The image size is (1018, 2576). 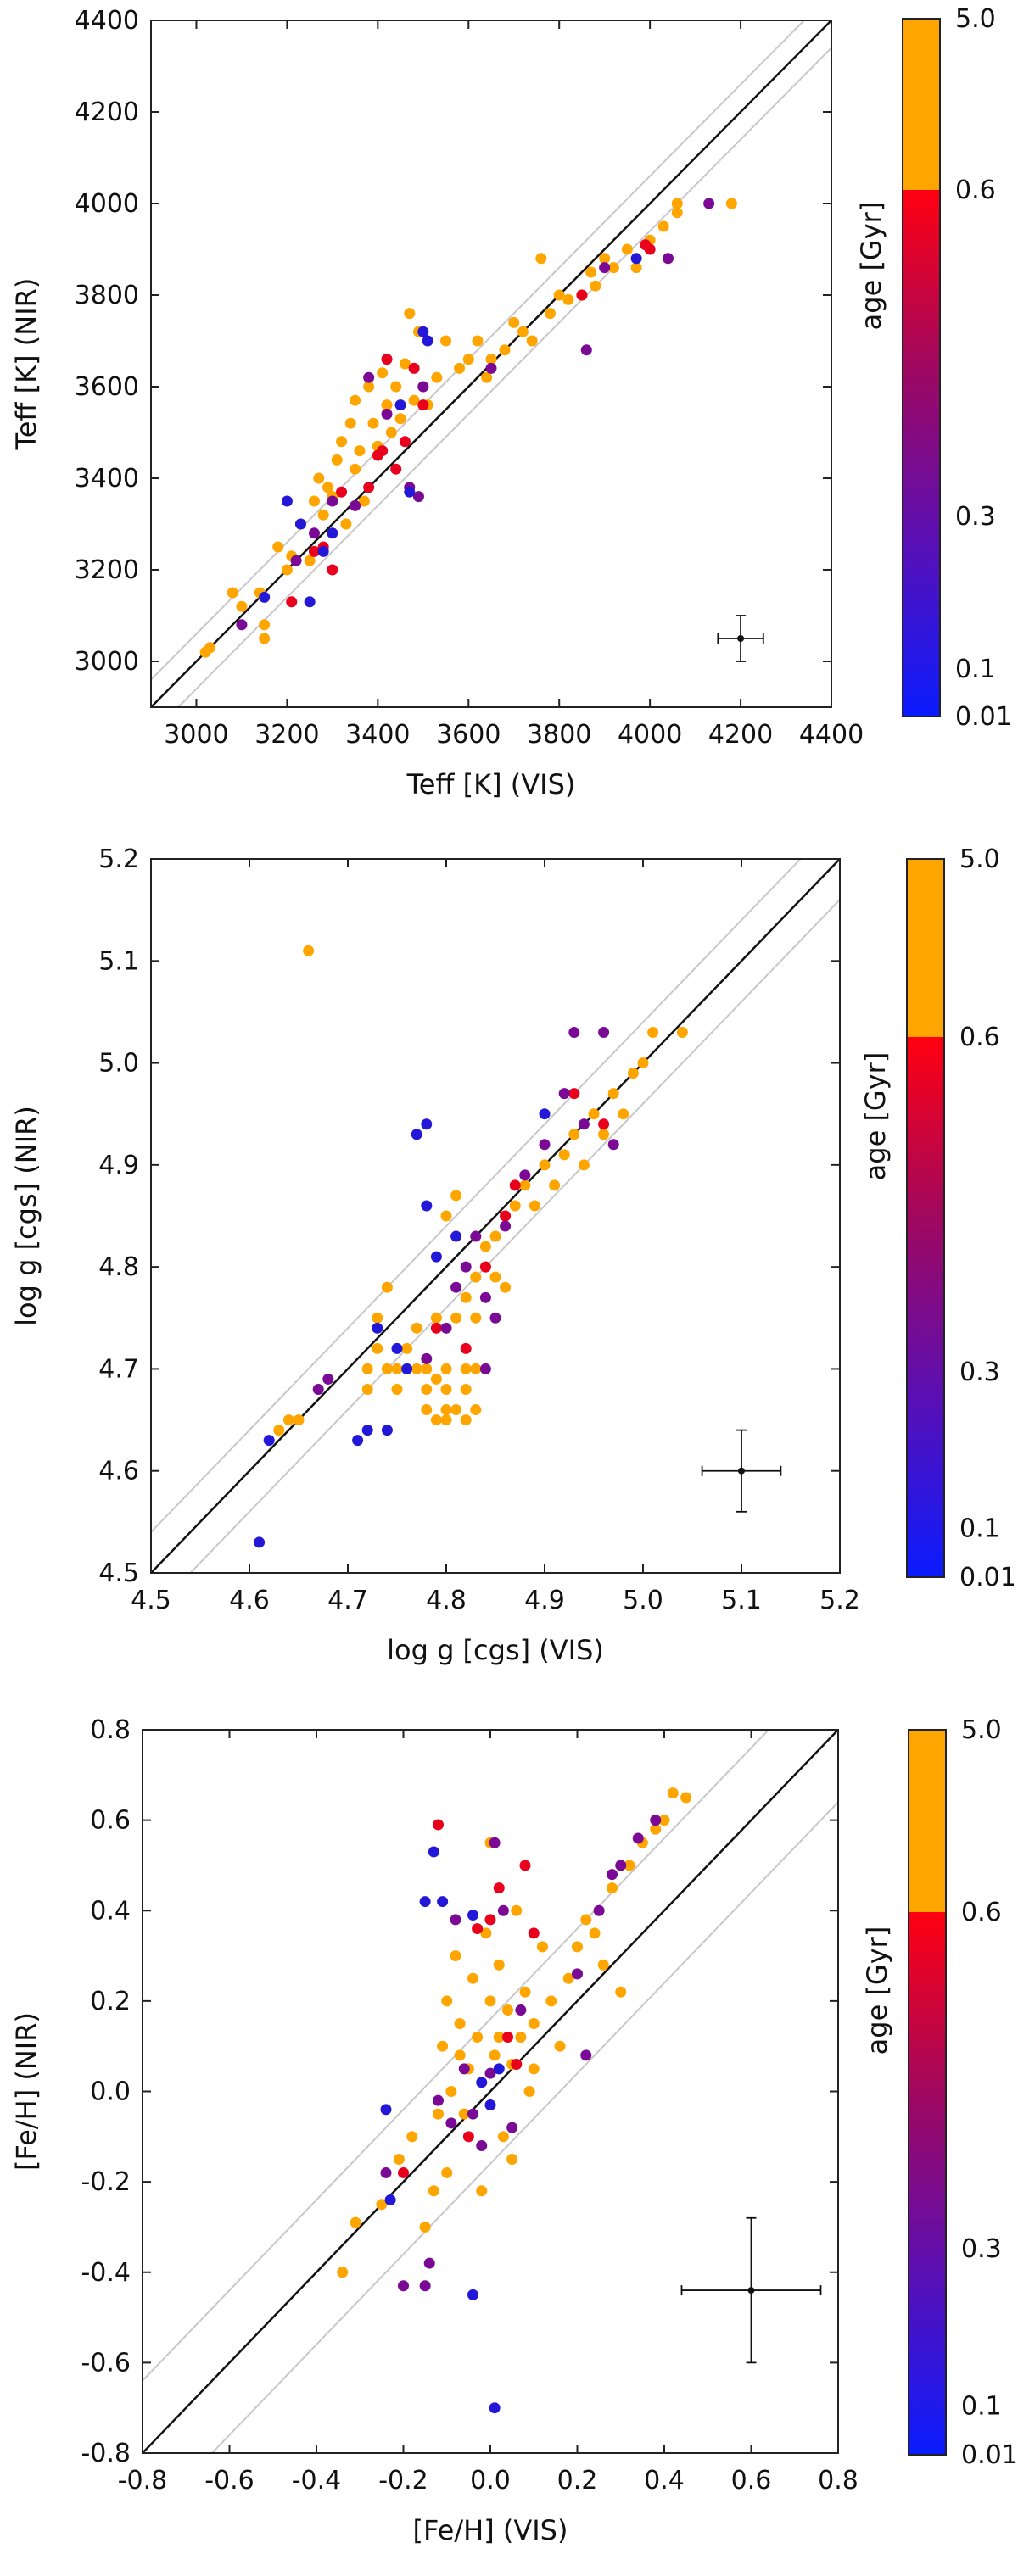 I want to click on x-tick-label: 4.6, so click(x=250, y=1600).